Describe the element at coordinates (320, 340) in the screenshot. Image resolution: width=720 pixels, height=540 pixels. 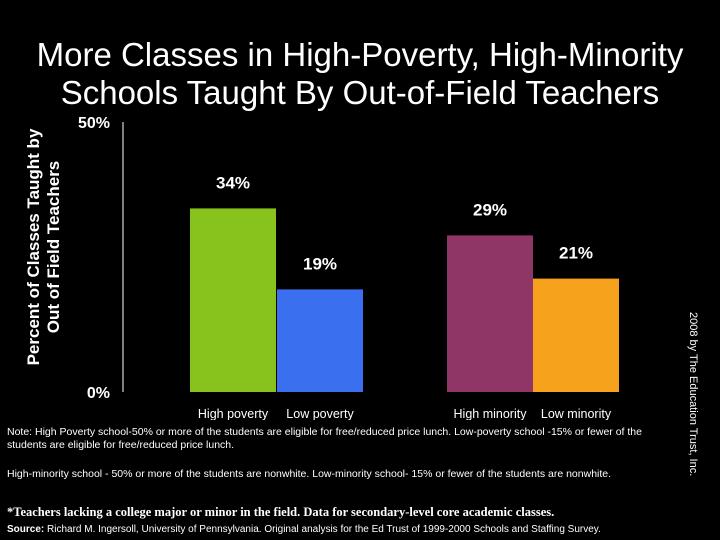
I see `bar-low-poverty` at that location.